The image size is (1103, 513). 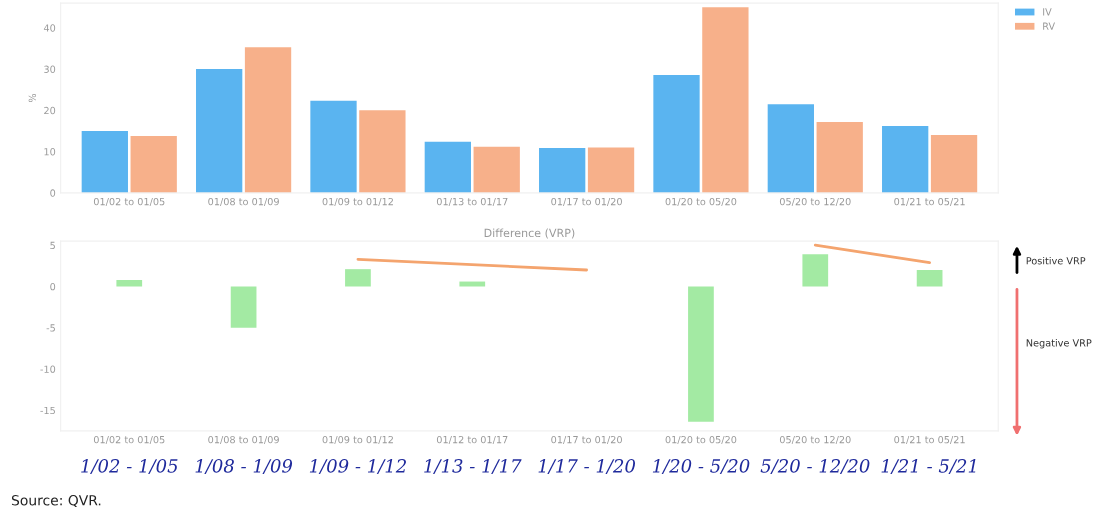 What do you see at coordinates (129, 467) in the screenshot?
I see `text: 1/02 - 1/05` at bounding box center [129, 467].